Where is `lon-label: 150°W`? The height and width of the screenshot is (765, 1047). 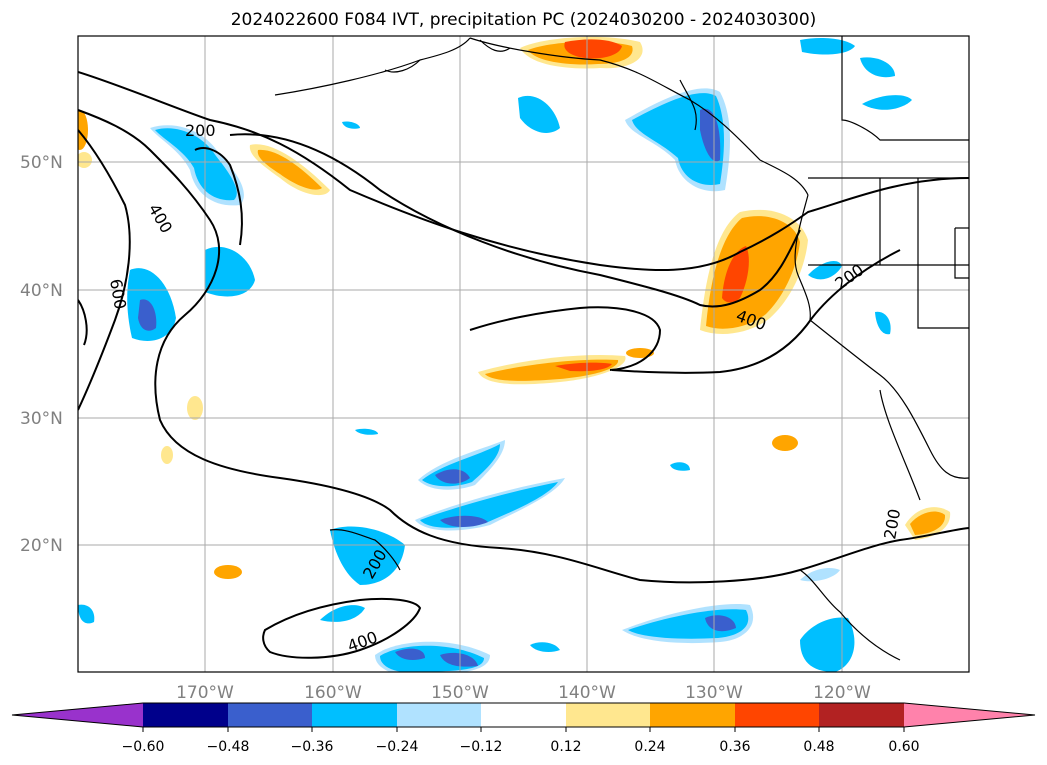 lon-label: 150°W is located at coordinates (460, 693).